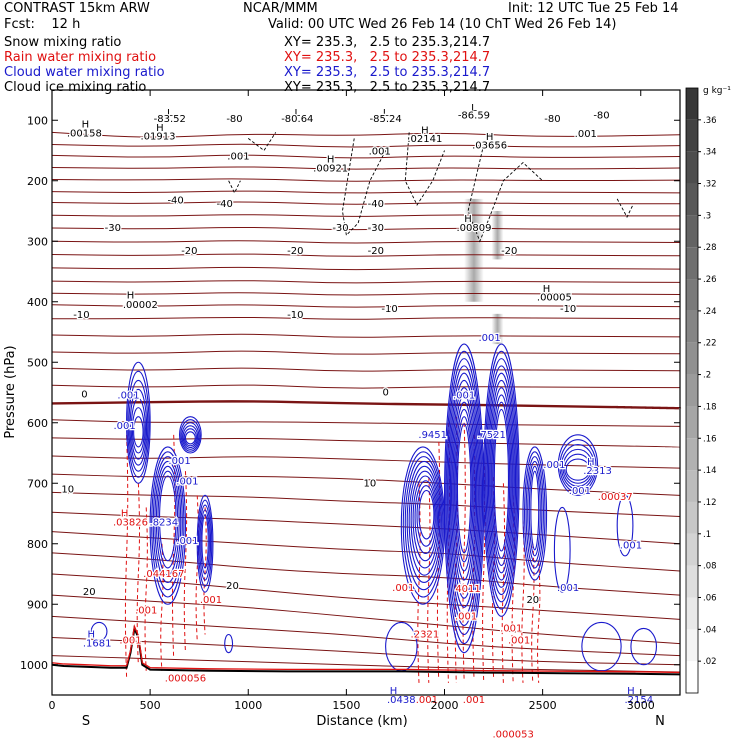 This screenshot has height=740, width=740. I want to click on colorbar-tick-label: .02, so click(710, 662).